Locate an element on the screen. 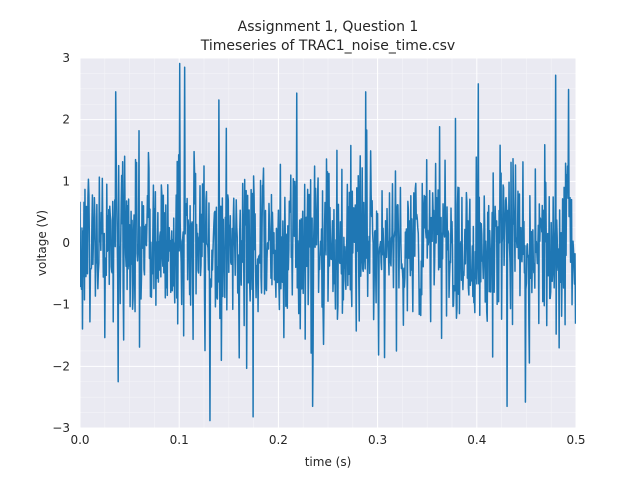 This screenshot has width=640, height=480. y-axis-label: voltage (V) is located at coordinates (42, 243).